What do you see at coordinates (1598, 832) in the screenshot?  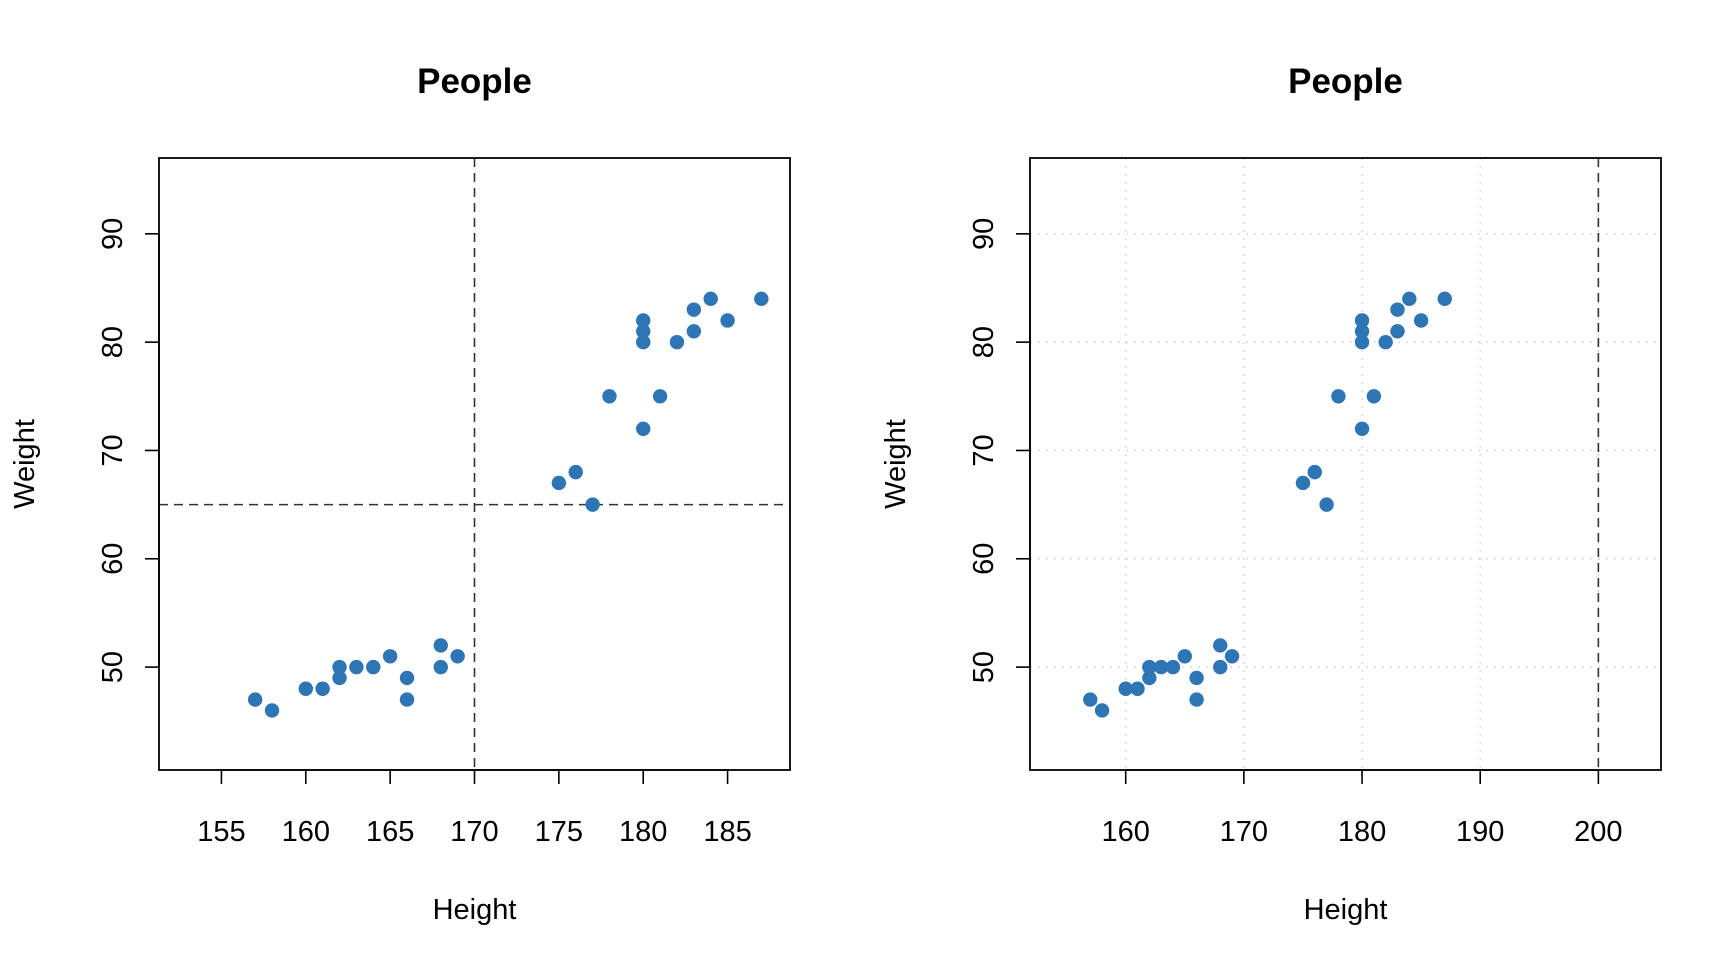 I see `x-tick-label: 200` at bounding box center [1598, 832].